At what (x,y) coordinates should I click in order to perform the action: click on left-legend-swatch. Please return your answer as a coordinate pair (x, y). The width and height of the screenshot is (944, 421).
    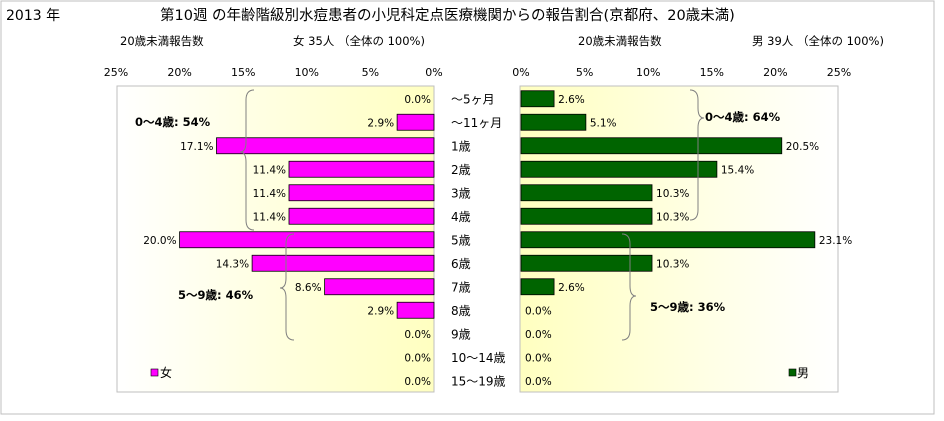
    Looking at the image, I should click on (154, 372).